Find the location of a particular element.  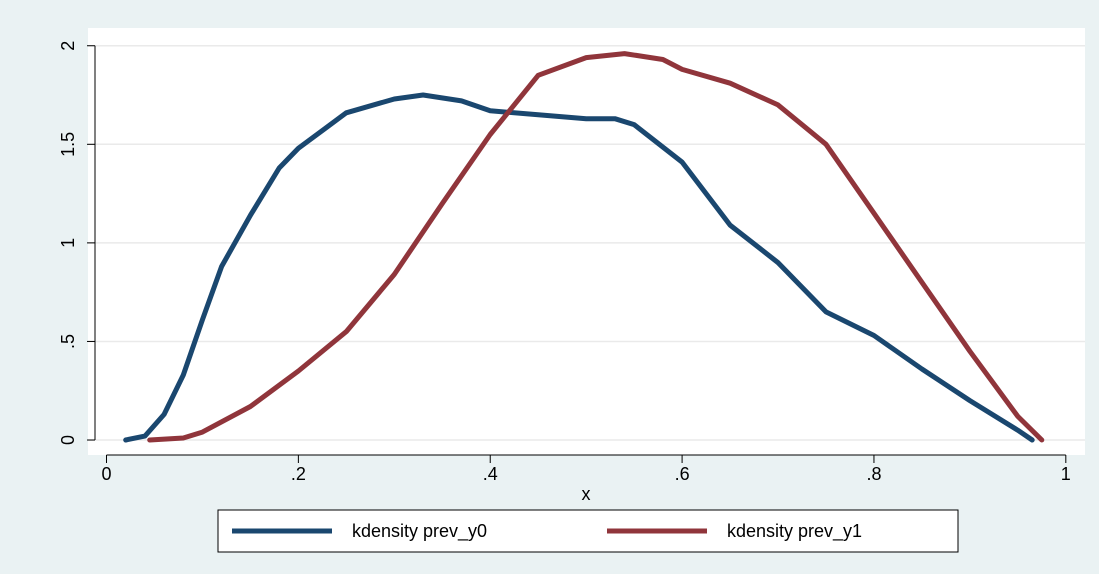

x-tick-label: .4 is located at coordinates (490, 474).